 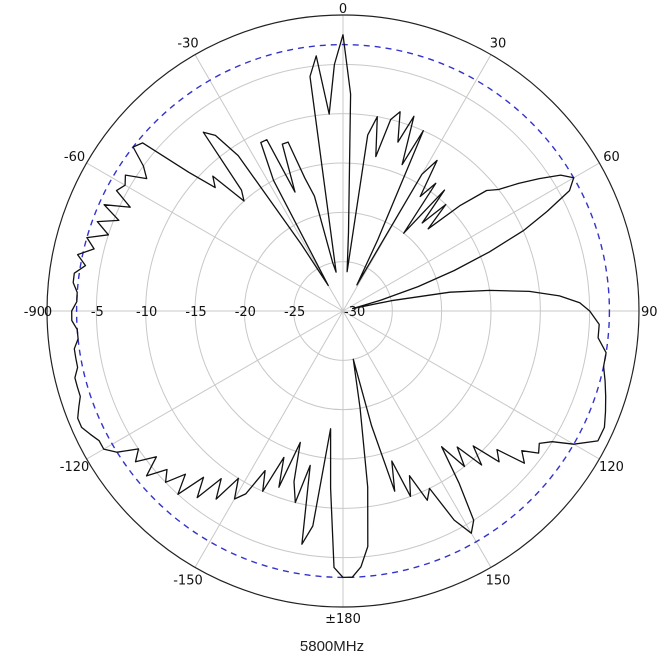 I want to click on angle-tick-label: 30, so click(x=498, y=44).